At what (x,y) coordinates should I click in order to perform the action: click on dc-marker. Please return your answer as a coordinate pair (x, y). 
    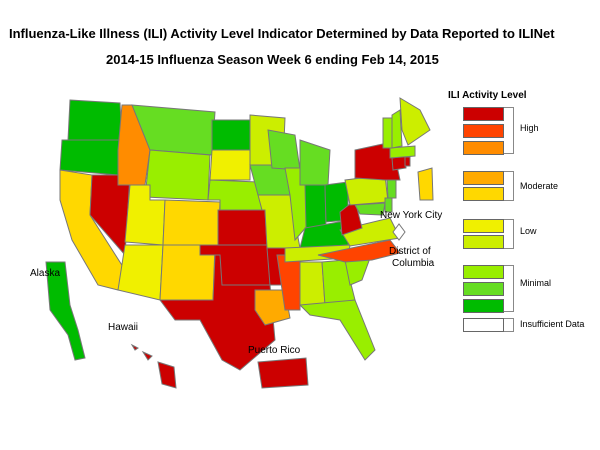
    Looking at the image, I should click on (399, 232).